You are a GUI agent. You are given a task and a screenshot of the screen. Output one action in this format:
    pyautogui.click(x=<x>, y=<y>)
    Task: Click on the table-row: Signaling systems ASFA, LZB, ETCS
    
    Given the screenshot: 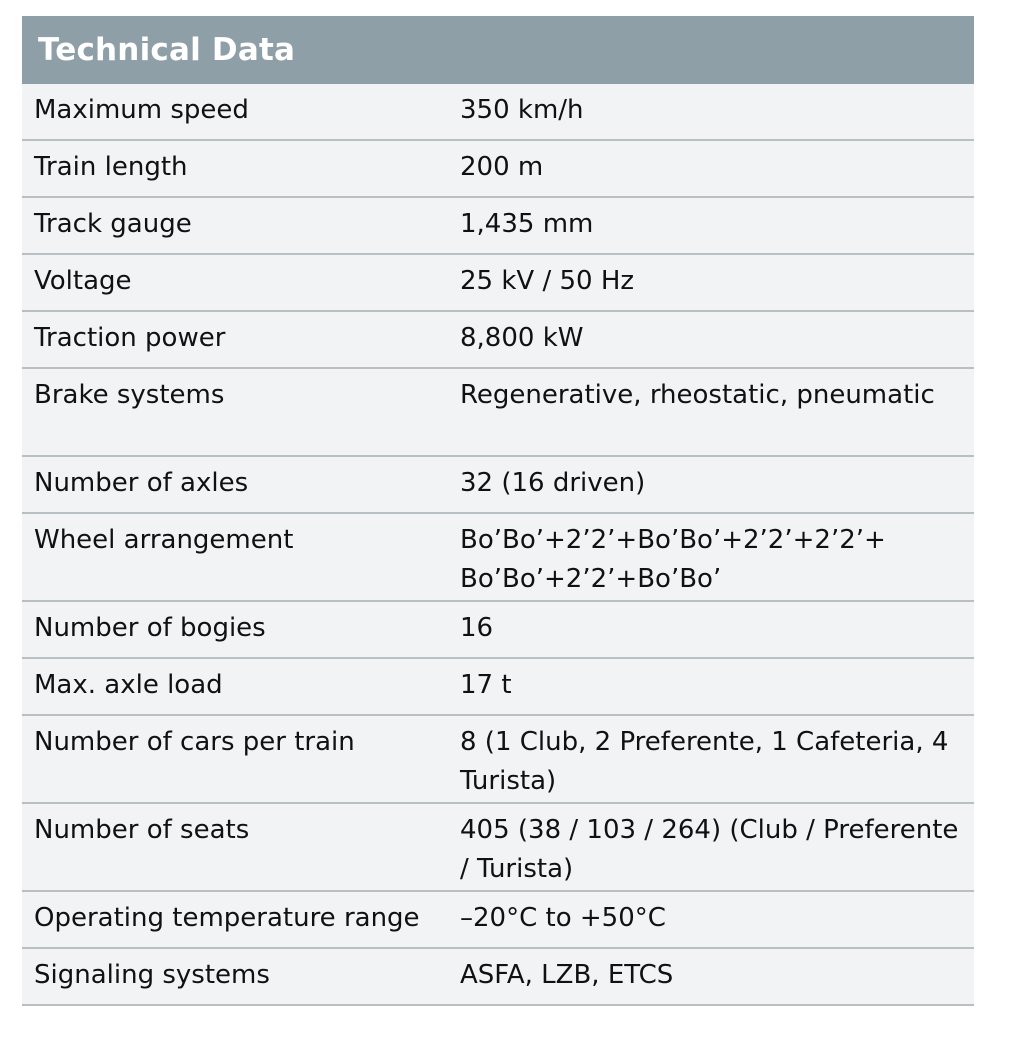 What is the action you would take?
    pyautogui.click(x=498, y=977)
    